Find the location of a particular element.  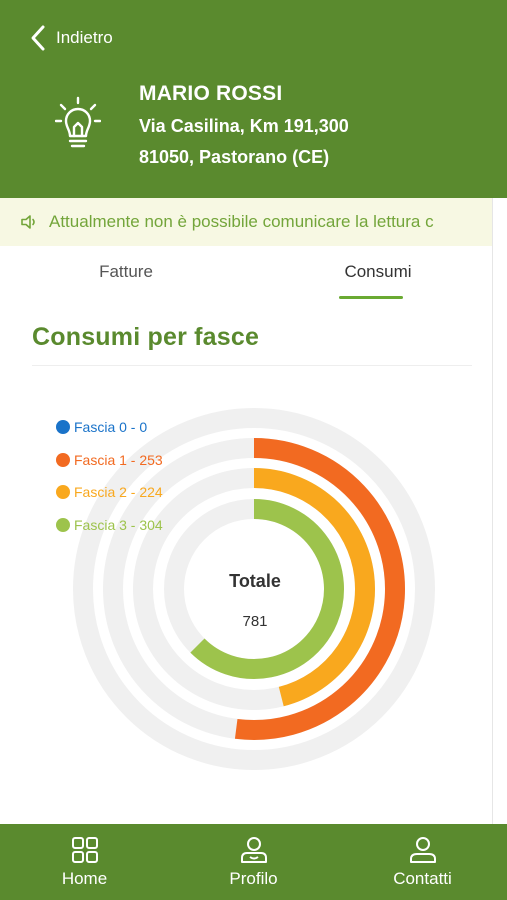

nav-profilo: Profilo is located at coordinates (253, 862).